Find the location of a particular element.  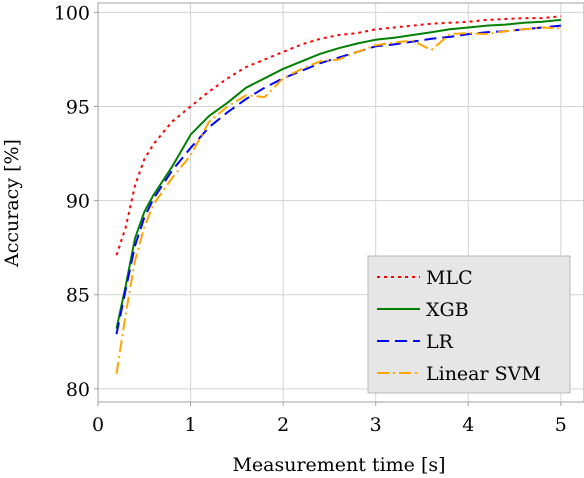

x-tick-label: 3 is located at coordinates (376, 425).